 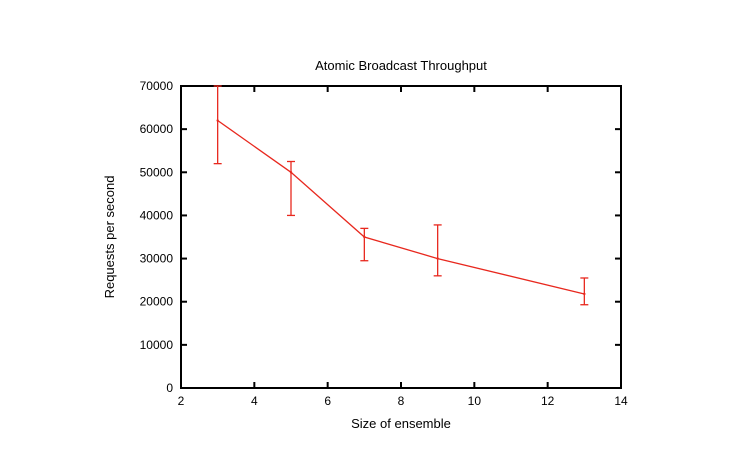 I want to click on x-tick-label: 12, so click(x=548, y=401).